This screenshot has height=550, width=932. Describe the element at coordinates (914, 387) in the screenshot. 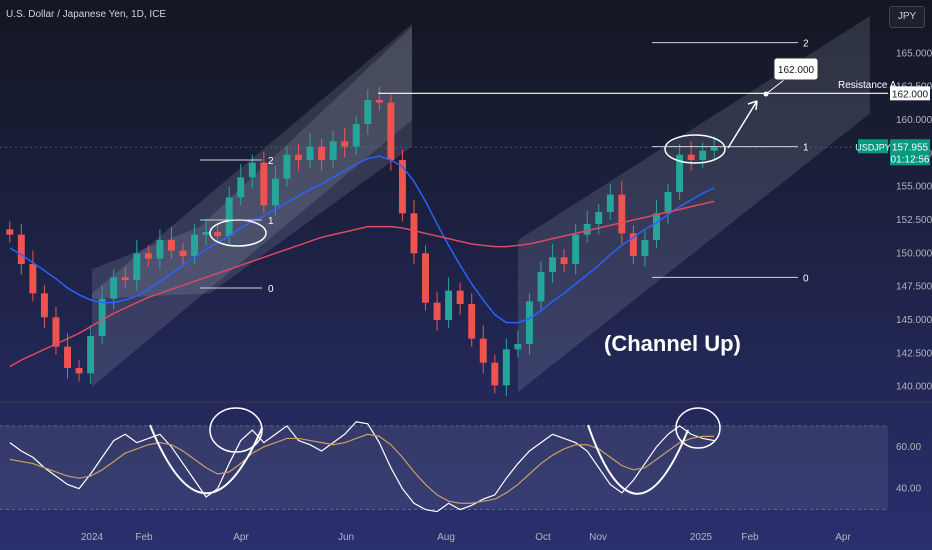

I see `price-axis-tick: 140.000` at that location.